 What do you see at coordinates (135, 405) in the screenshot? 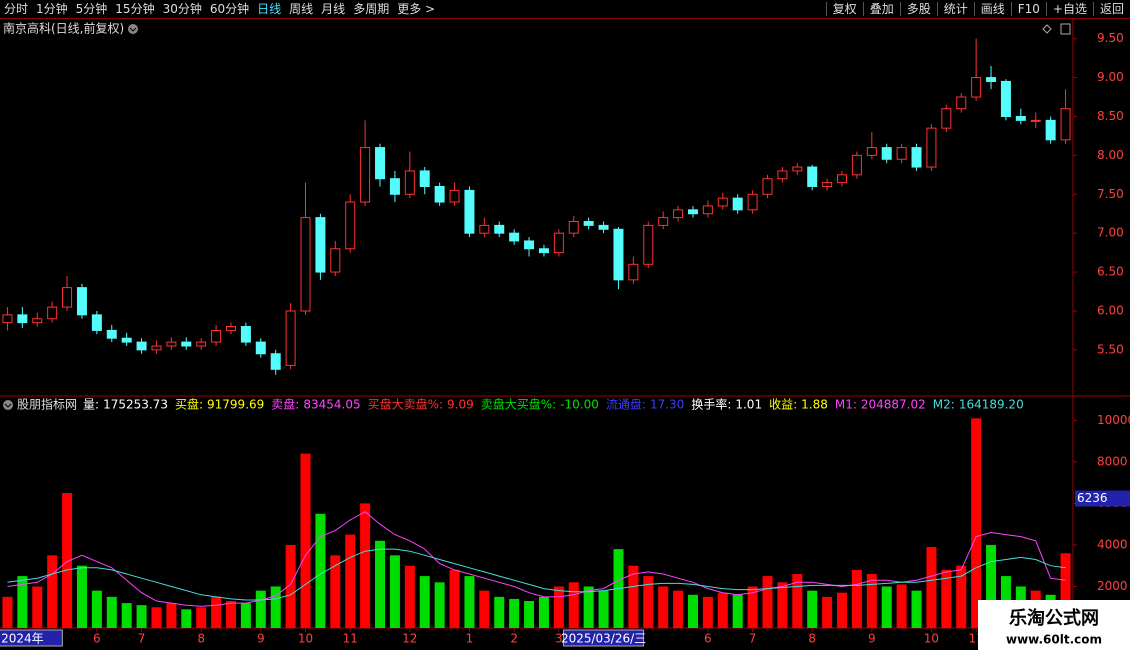
I see `indicator-value: 175253.73` at bounding box center [135, 405].